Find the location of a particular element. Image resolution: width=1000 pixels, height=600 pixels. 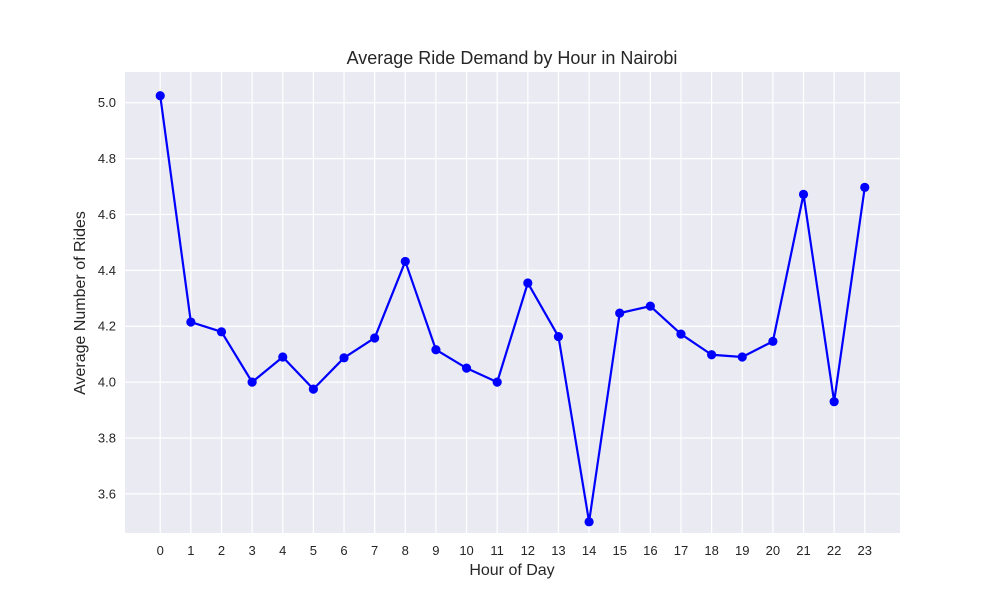

x-tick-label: 0 is located at coordinates (160, 550).